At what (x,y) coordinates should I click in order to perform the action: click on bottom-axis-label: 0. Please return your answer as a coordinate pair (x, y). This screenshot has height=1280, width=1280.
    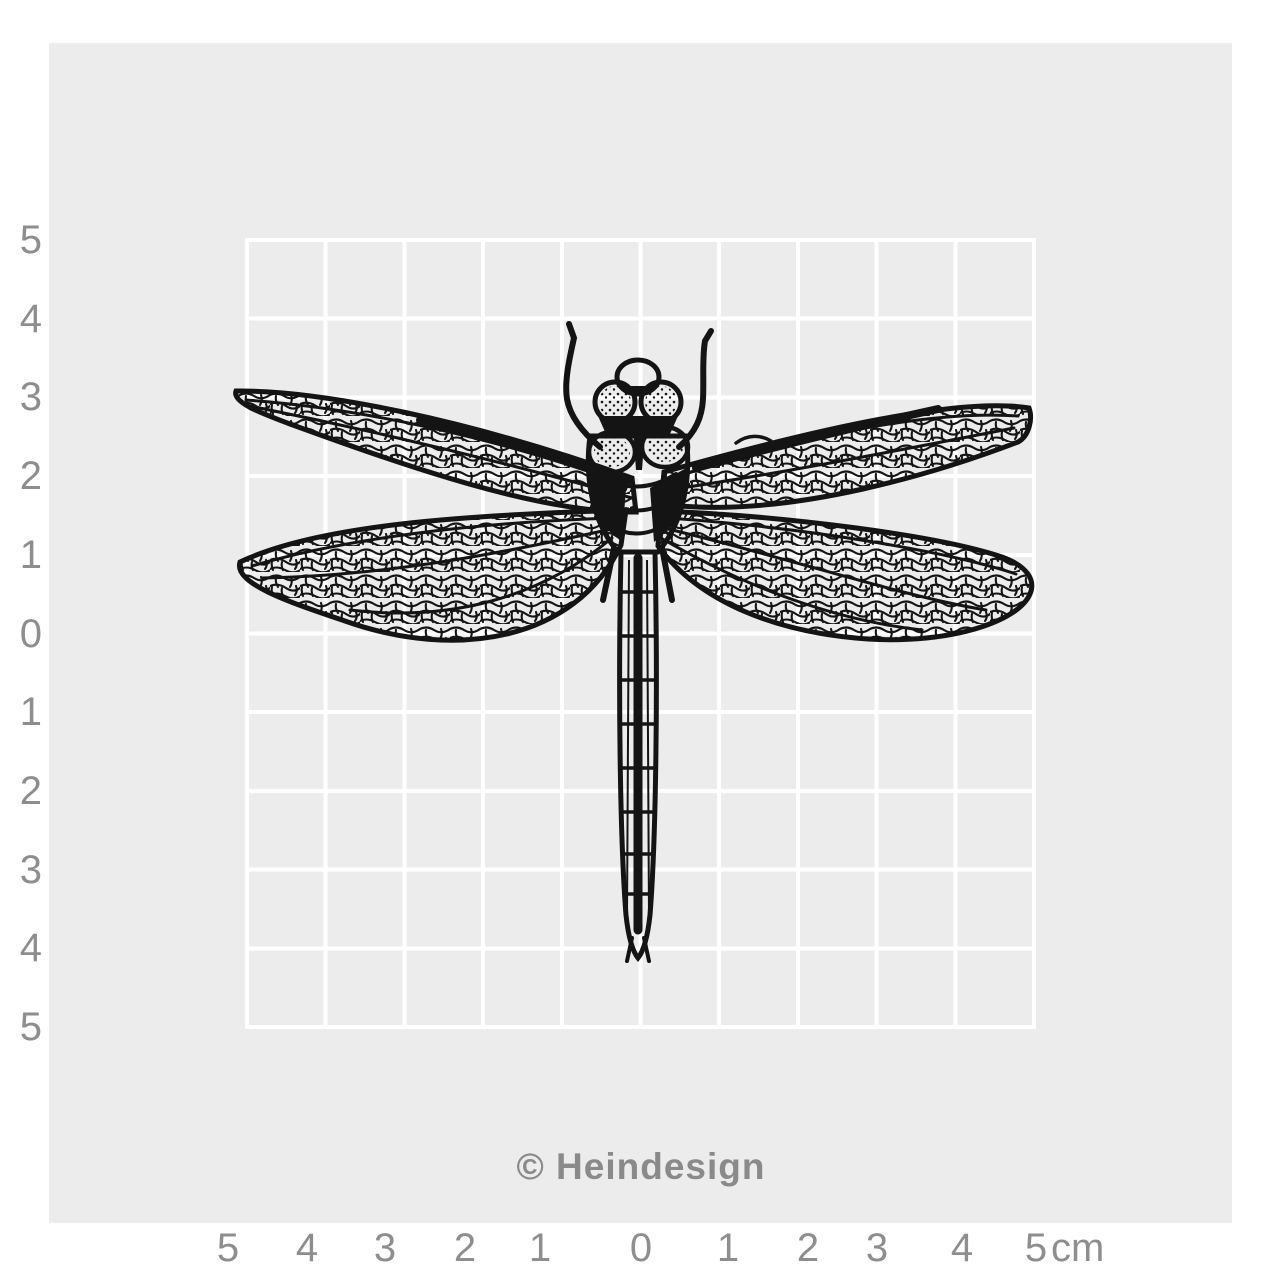
    Looking at the image, I should click on (641, 1248).